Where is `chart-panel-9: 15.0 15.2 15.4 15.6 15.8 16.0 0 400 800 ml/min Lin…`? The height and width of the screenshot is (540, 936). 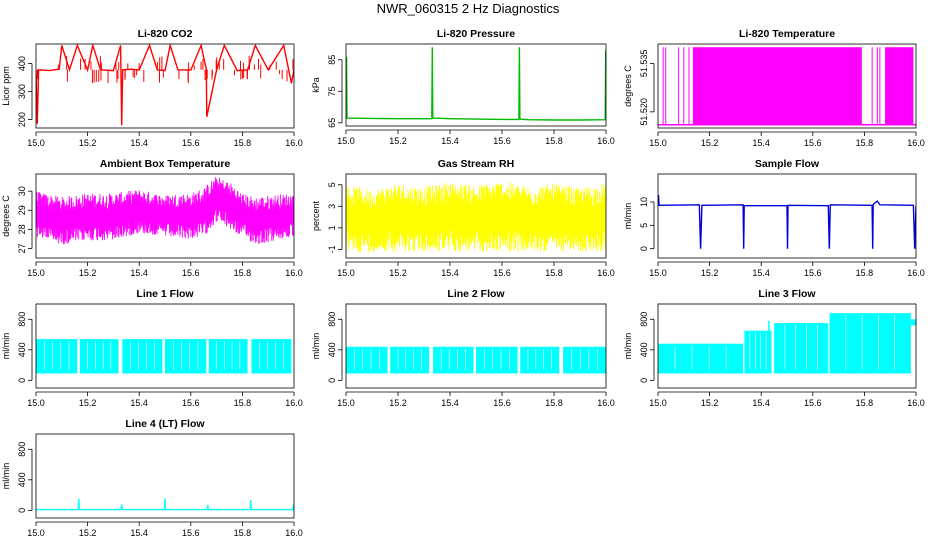
chart-panel-9: 15.0 15.2 15.4 15.6 15.8 16.0 0 400 800 ml/min Lin… is located at coordinates (774, 348).